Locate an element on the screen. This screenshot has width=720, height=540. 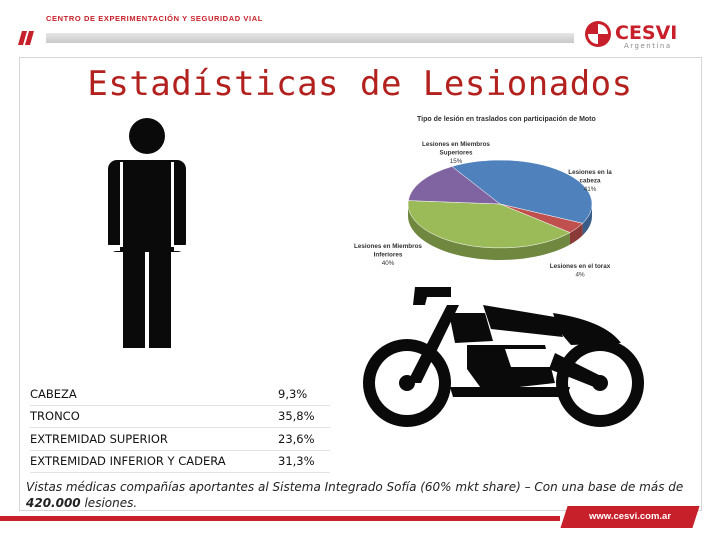
row-value: 35,8% is located at coordinates (296, 416).